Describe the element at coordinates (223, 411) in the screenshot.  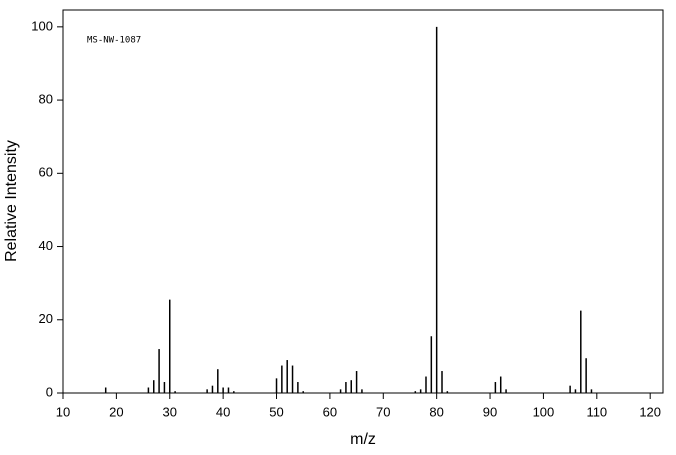
I see `x-tick-label: 40` at that location.